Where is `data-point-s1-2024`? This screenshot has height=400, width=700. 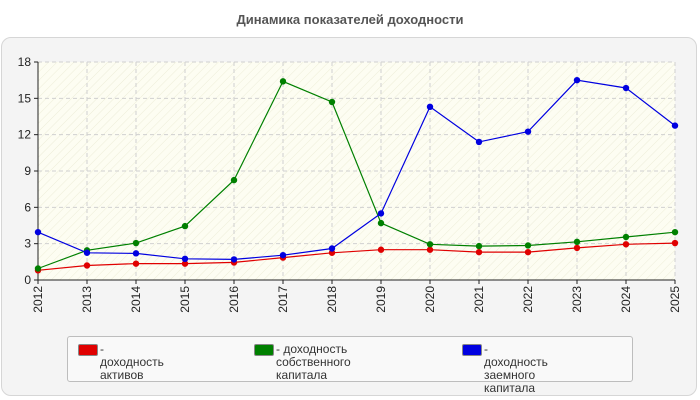 data-point-s1-2024 is located at coordinates (626, 237).